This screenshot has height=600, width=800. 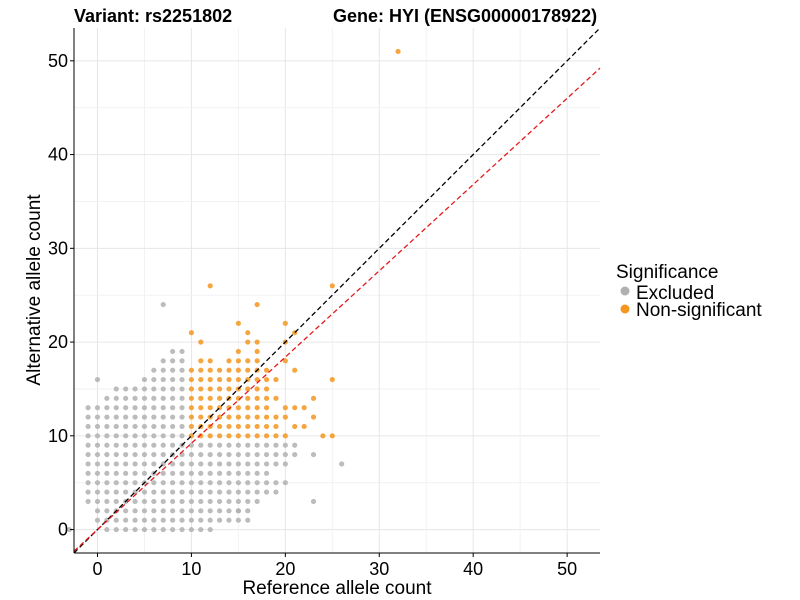 I want to click on legend-label-non-significant: Non-significant, so click(x=699, y=310).